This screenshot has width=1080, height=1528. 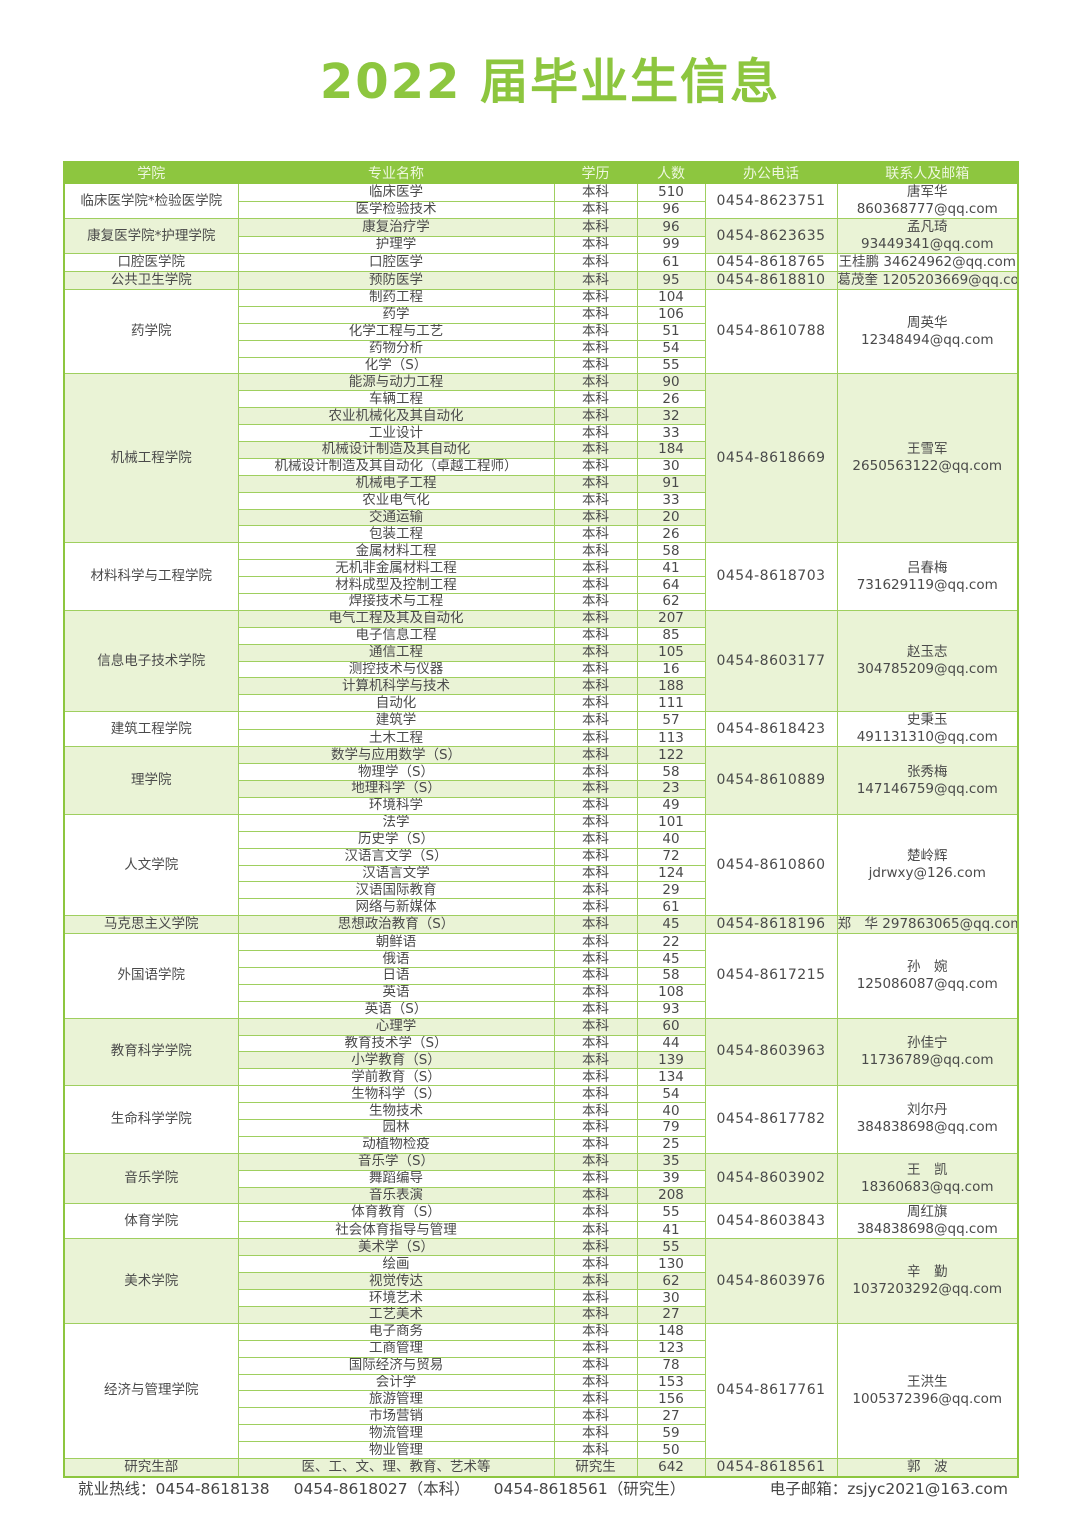 What do you see at coordinates (541, 450) in the screenshot?
I see `table-row: 机械设计制造及其自动化 本科 184` at bounding box center [541, 450].